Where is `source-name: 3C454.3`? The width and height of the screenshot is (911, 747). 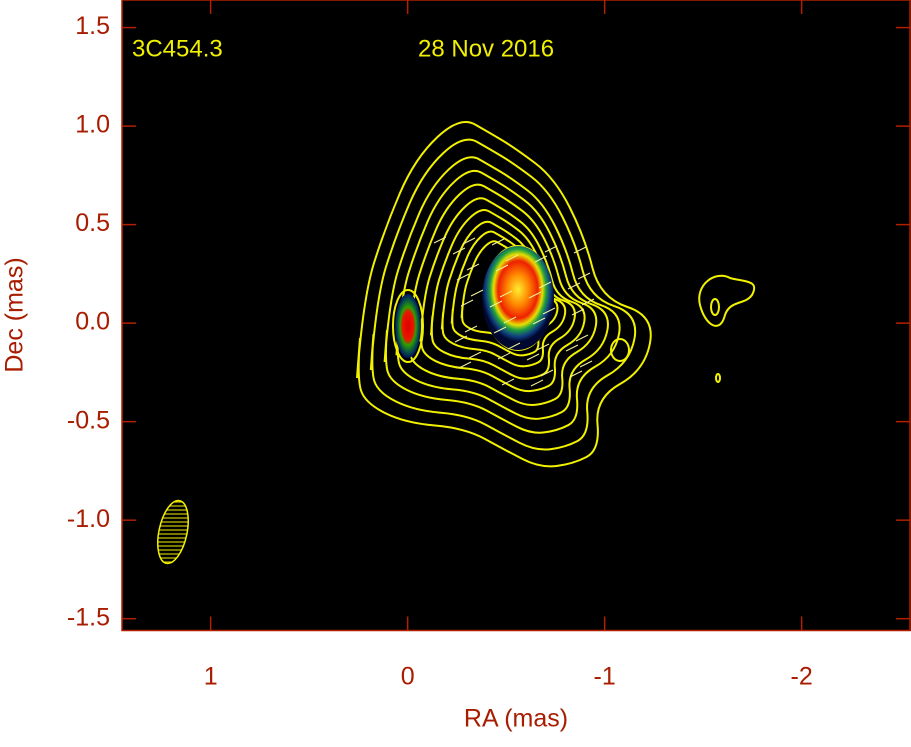
source-name: 3C454.3 is located at coordinates (177, 48).